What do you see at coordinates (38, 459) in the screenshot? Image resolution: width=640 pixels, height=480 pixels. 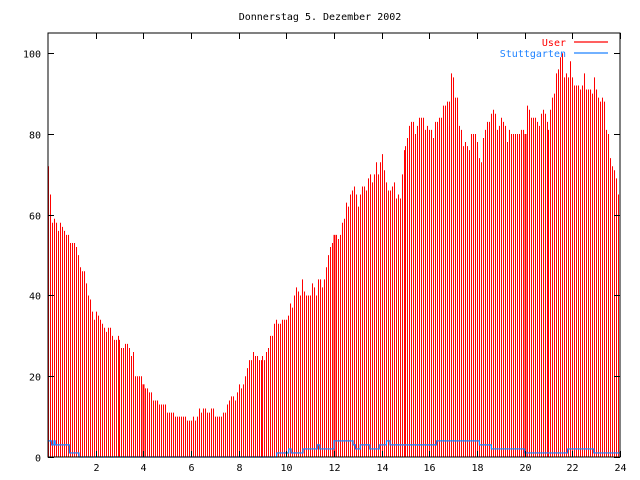 I see `y-tick-label: 0` at bounding box center [38, 459].